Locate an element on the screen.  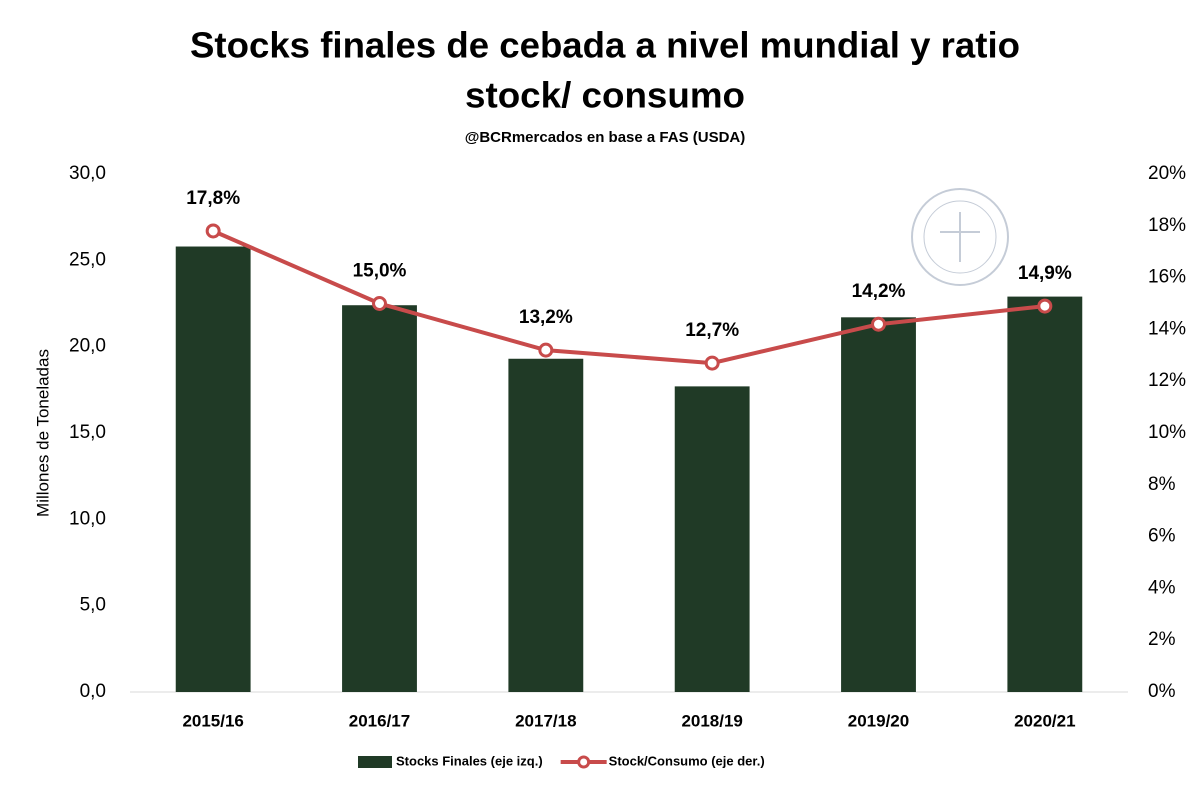
y2-tick-label: 18% is located at coordinates (1167, 225).